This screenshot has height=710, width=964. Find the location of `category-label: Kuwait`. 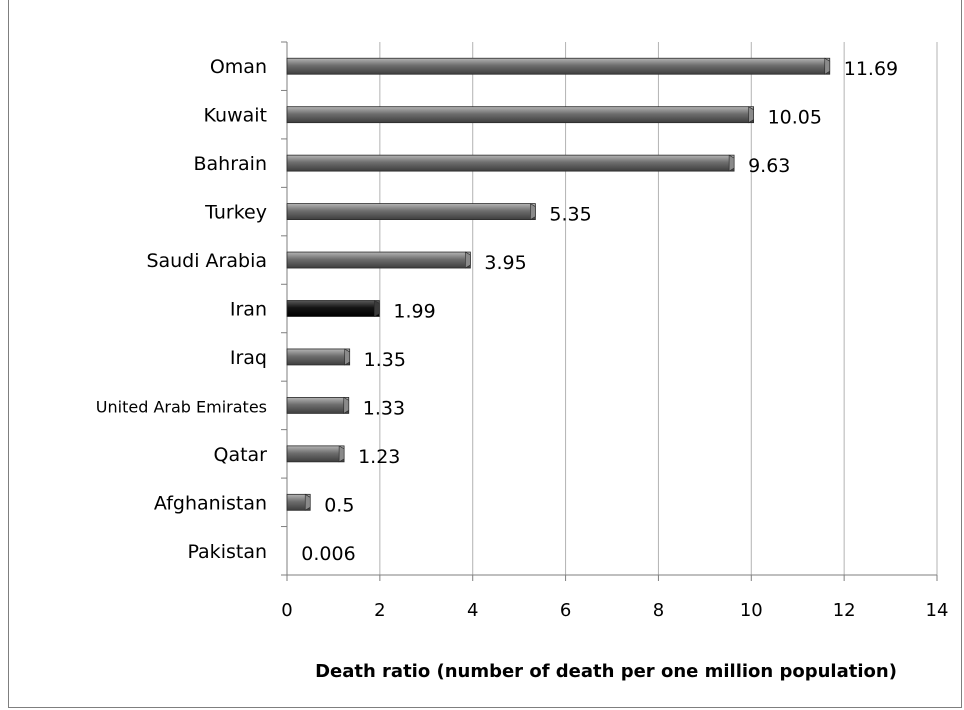

category-label: Kuwait is located at coordinates (235, 116).